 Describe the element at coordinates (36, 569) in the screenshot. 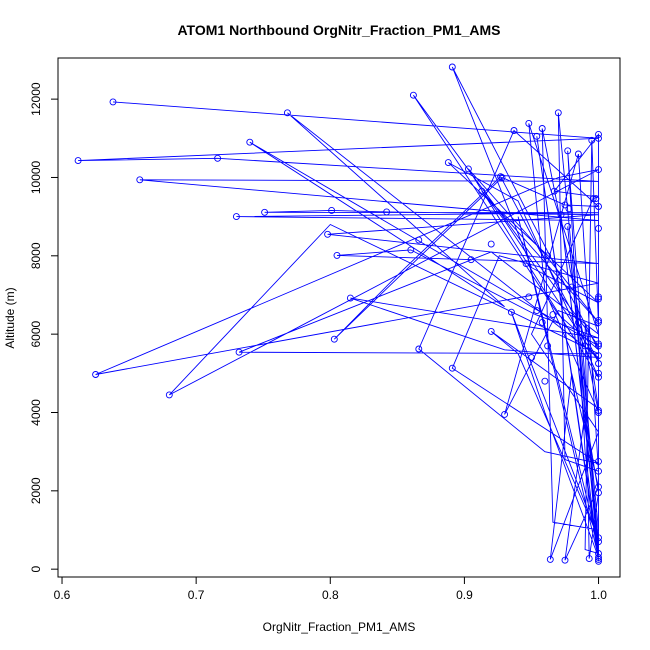

I see `y-tick-label: 0` at that location.